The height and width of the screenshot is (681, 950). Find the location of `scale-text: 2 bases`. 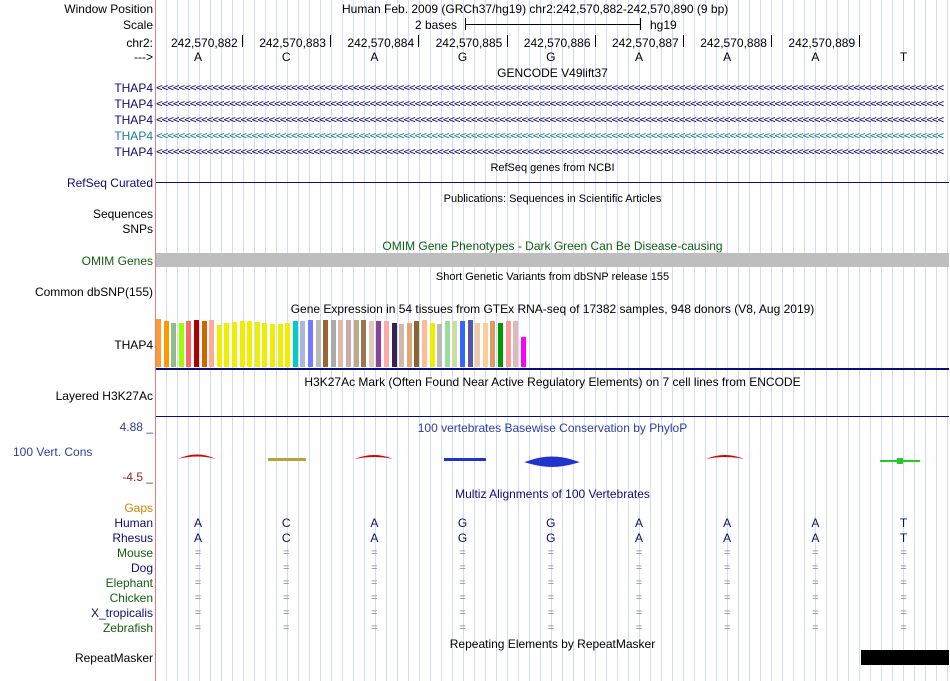

scale-text: 2 bases is located at coordinates (436, 25).